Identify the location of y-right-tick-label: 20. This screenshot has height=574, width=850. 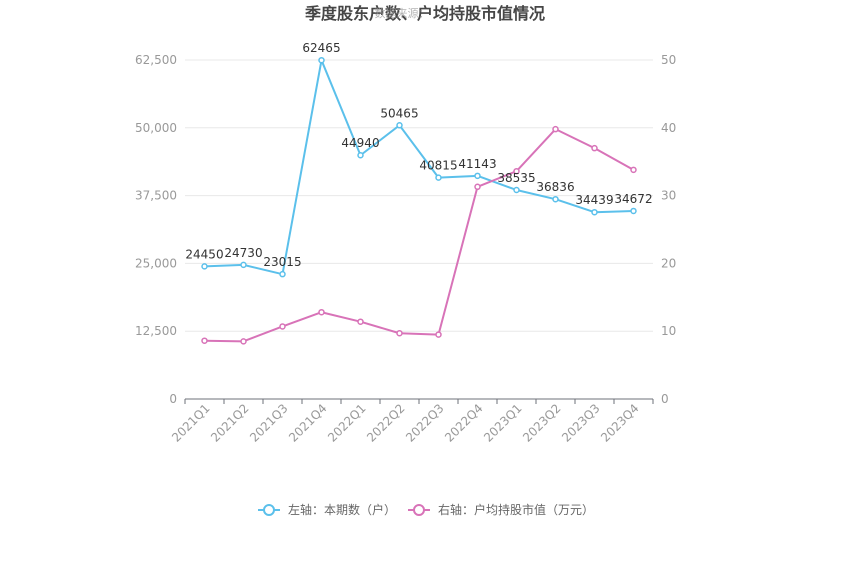
(668, 263).